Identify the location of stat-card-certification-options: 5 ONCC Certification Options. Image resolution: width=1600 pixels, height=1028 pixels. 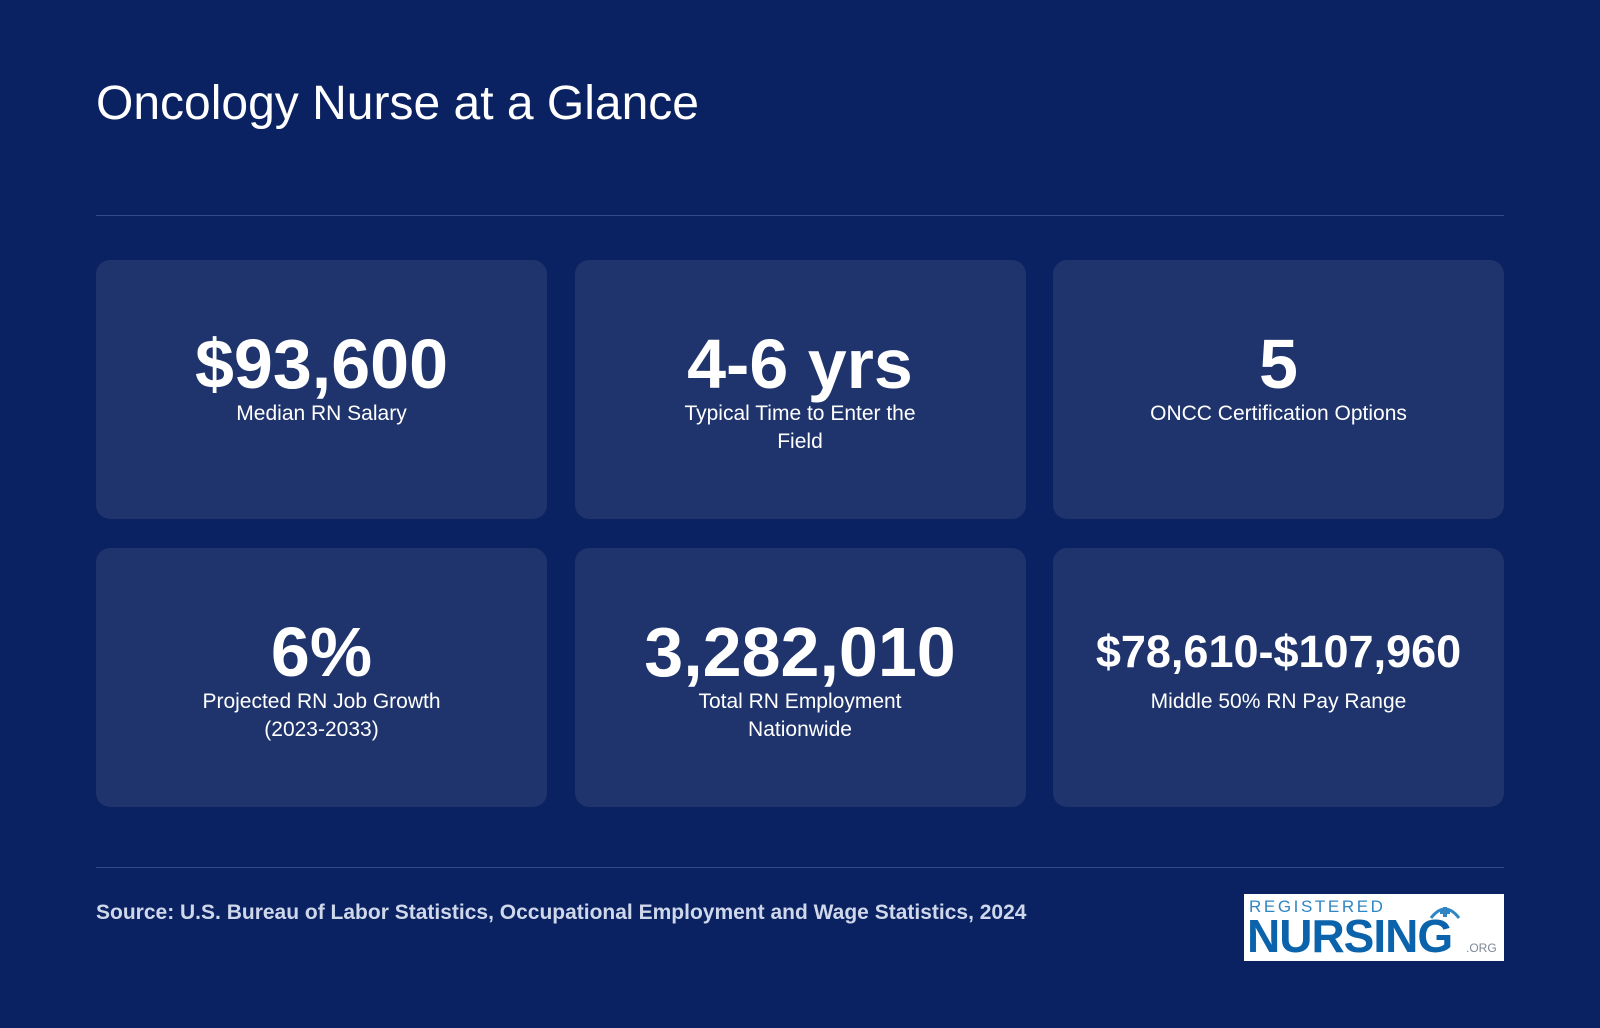
(1278, 389).